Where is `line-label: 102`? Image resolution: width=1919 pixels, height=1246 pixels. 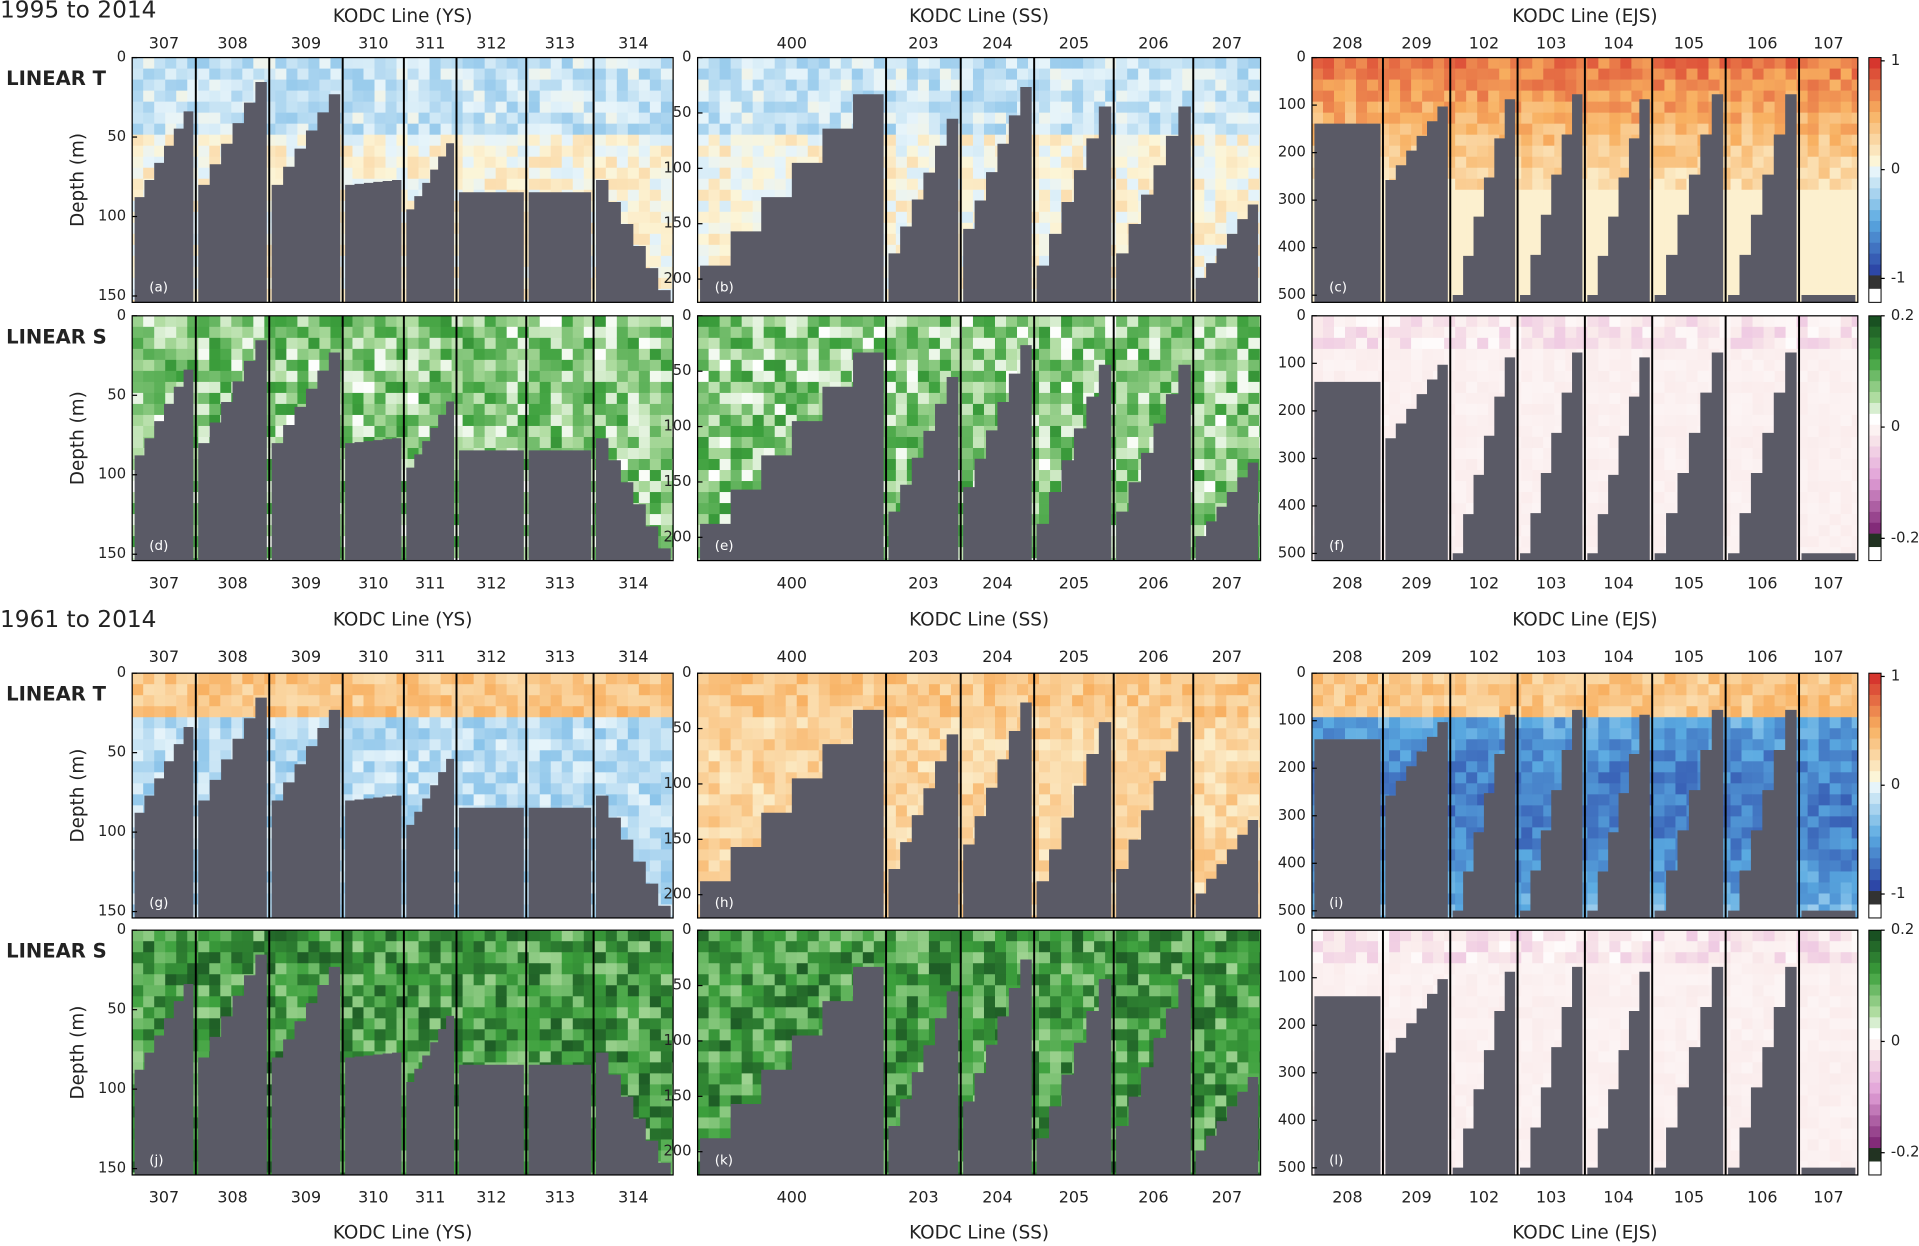
line-label: 102 is located at coordinates (1484, 43).